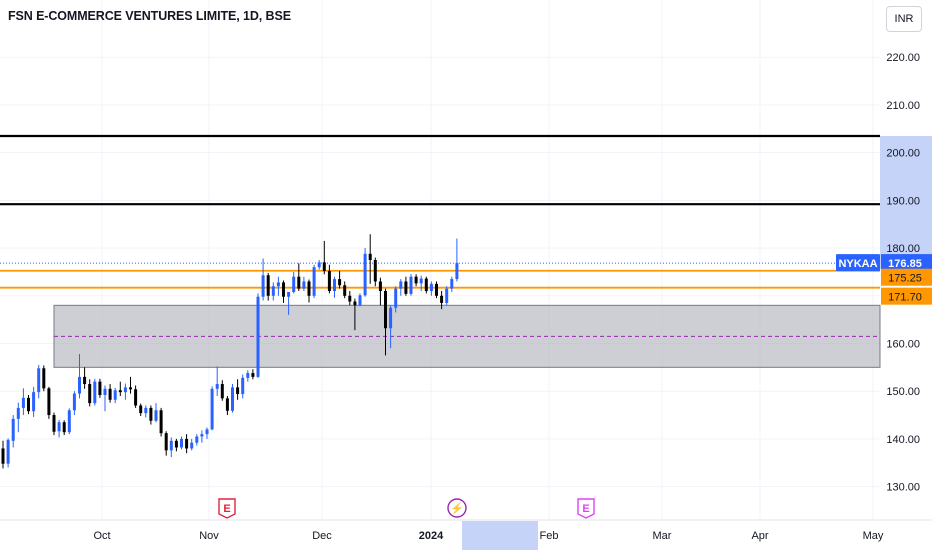 This screenshot has width=932, height=550. I want to click on x-tick-label: May, so click(873, 536).